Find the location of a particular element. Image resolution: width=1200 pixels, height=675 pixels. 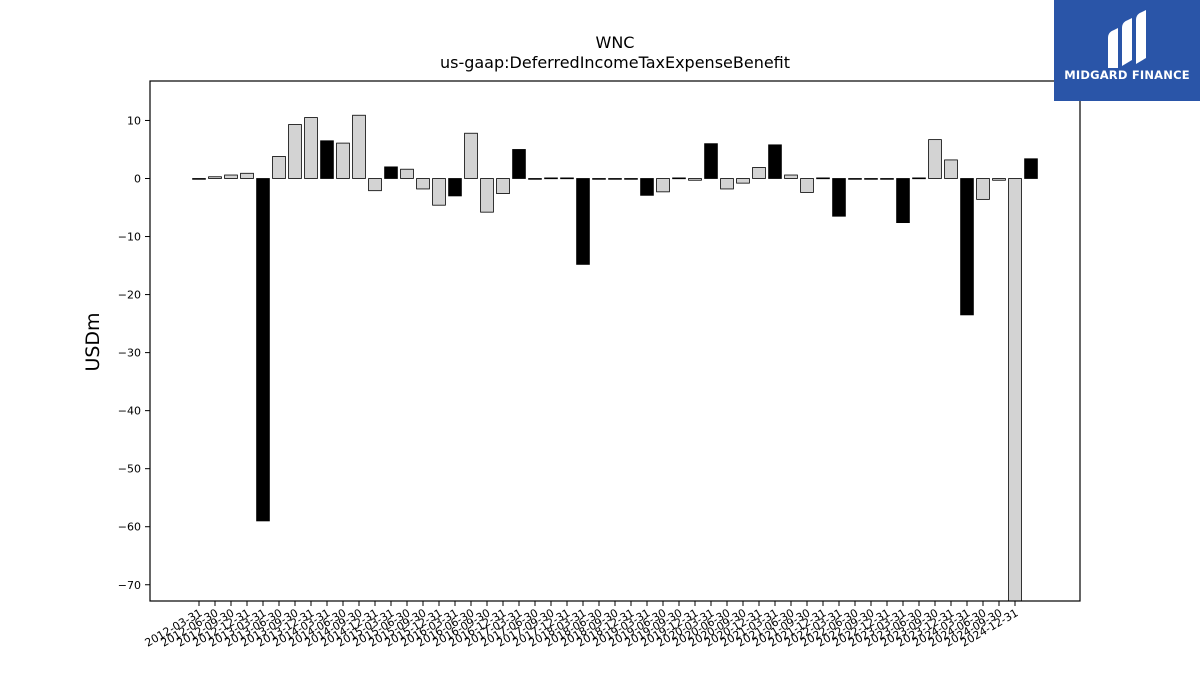

y-tick-label: −20 is located at coordinates (129, 295).